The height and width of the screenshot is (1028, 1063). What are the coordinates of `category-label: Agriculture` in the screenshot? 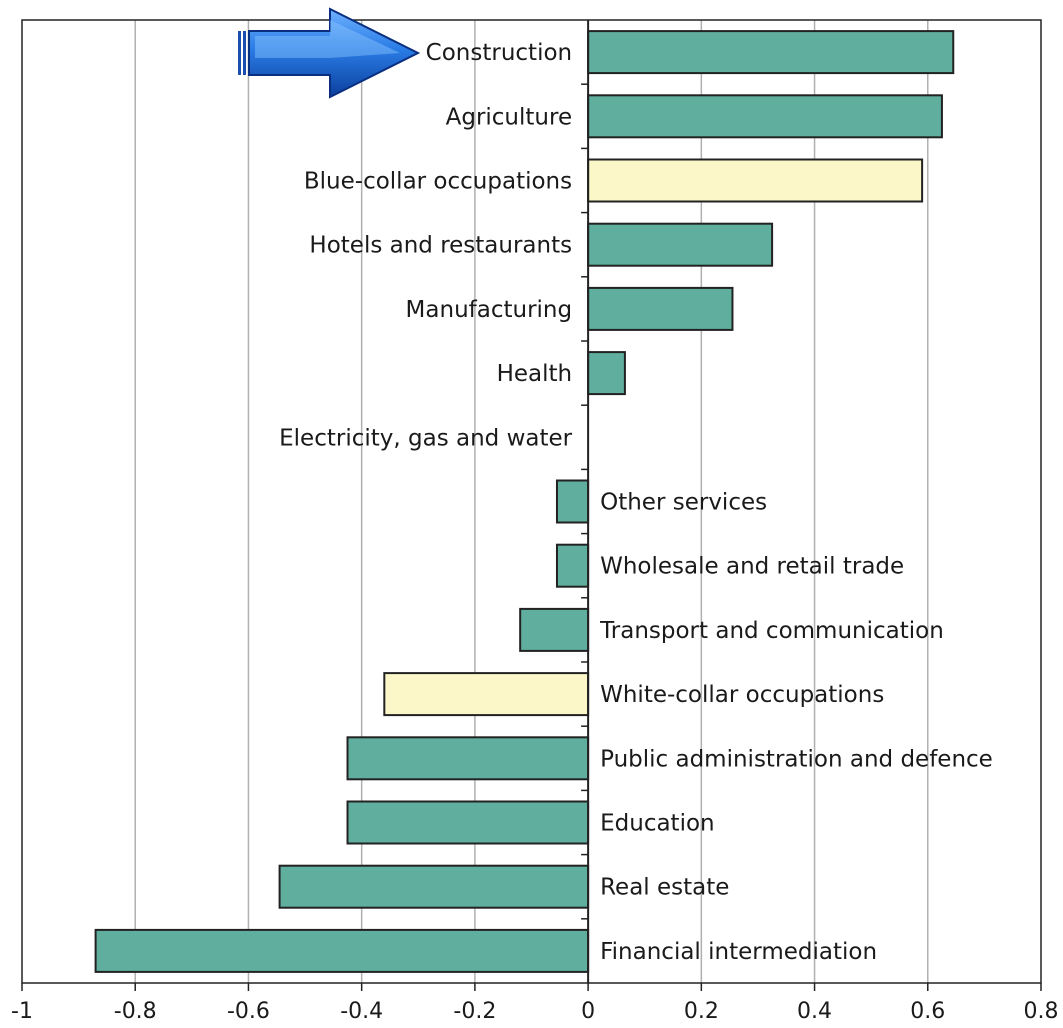 It's located at (509, 117).